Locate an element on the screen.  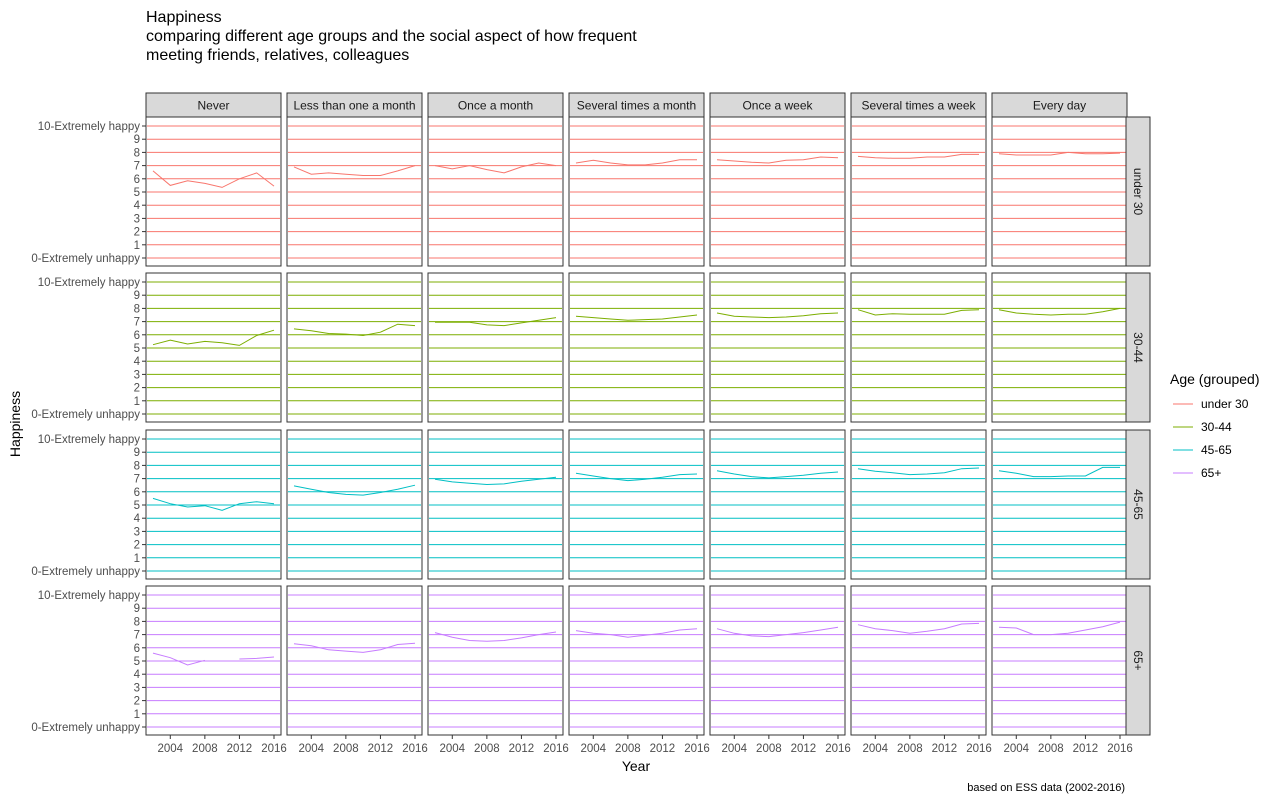
column-strip-label: Several times a month is located at coordinates (636, 106).